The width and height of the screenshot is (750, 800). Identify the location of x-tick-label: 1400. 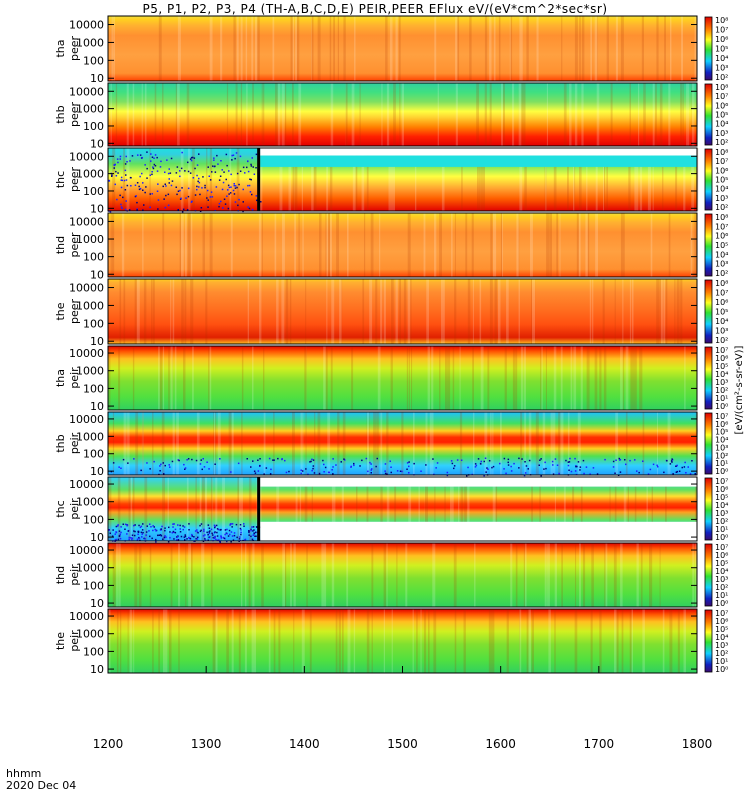
(304, 744).